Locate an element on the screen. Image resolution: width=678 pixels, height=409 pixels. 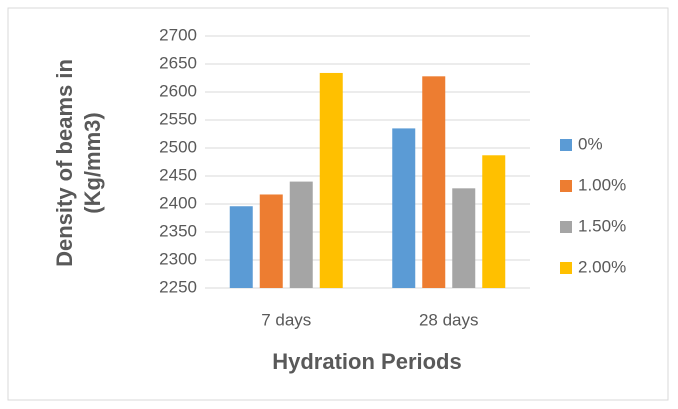
y-tick-label: 2650 is located at coordinates (178, 62).